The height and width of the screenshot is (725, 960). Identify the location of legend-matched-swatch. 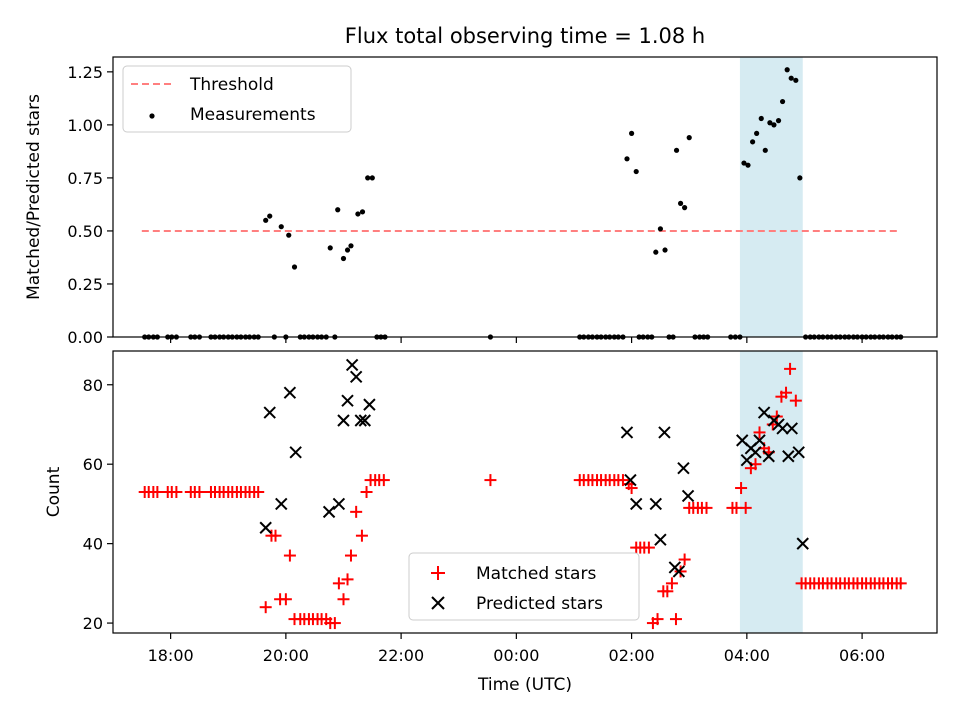
(438, 573).